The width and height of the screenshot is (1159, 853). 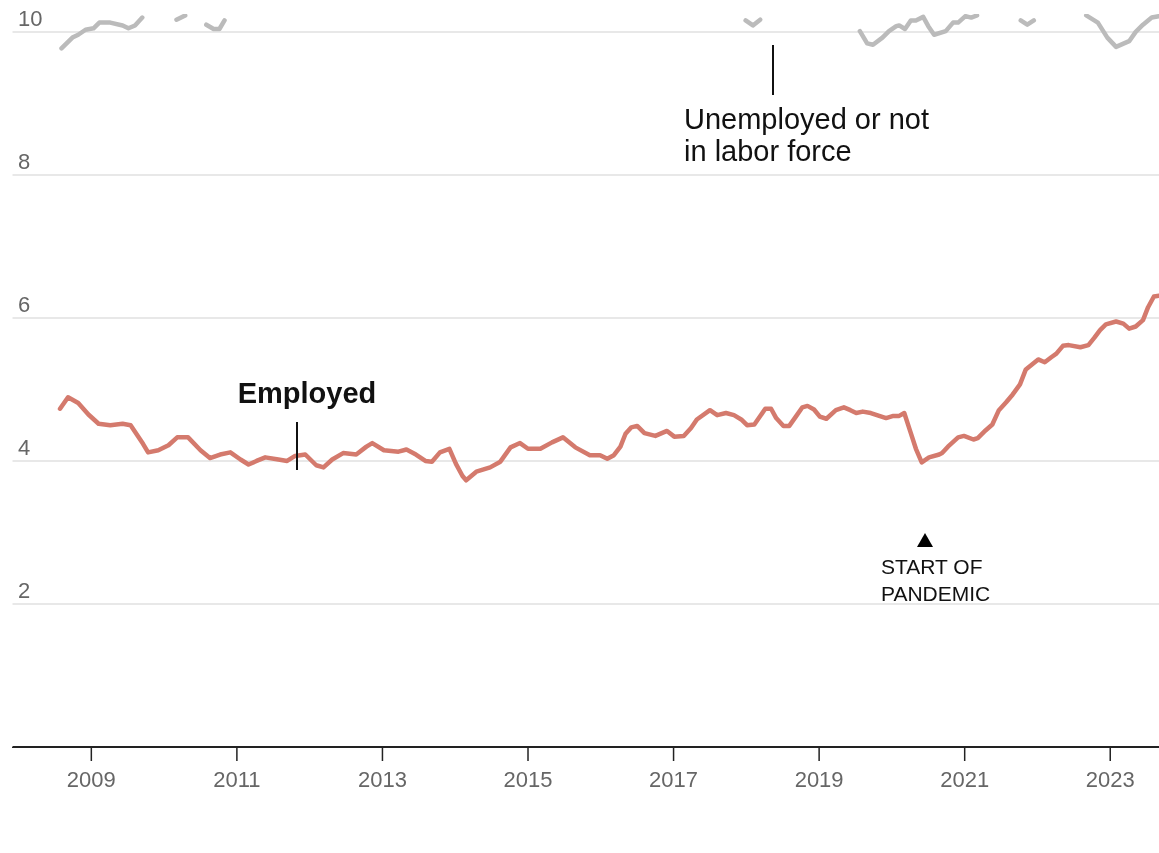 What do you see at coordinates (807, 135) in the screenshot?
I see `text: Unemployed or not in labor force` at bounding box center [807, 135].